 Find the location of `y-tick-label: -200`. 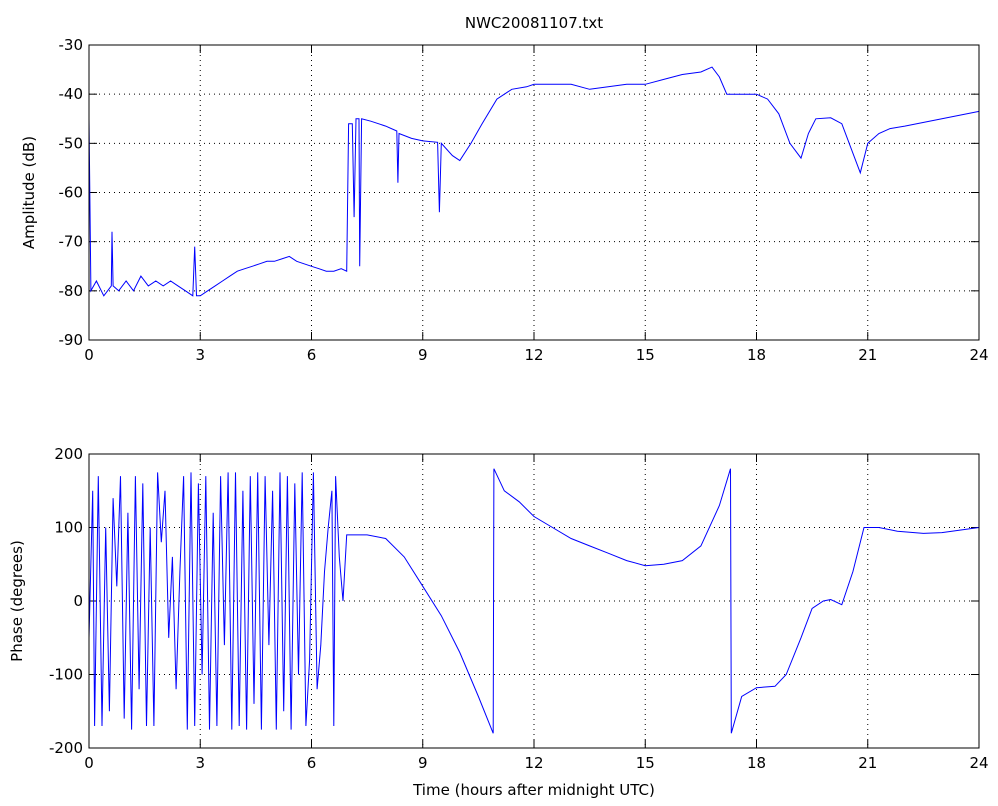

y-tick-label: -200 is located at coordinates (66, 748).